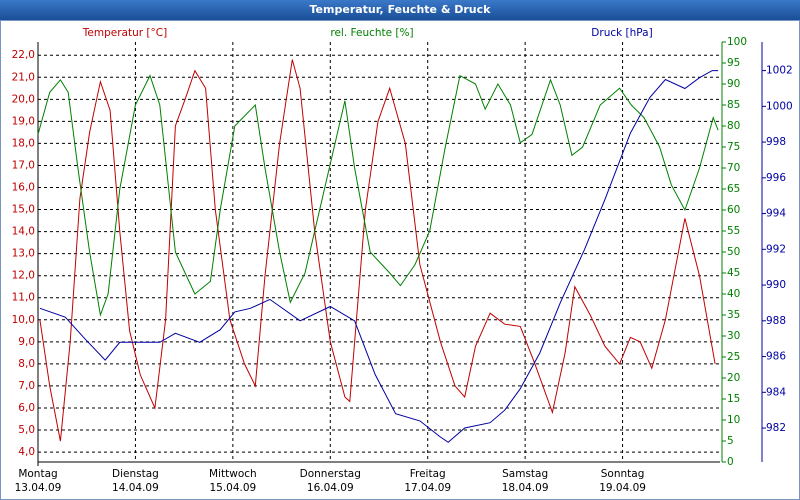 This screenshot has width=800, height=500. Describe the element at coordinates (776, 357) in the screenshot. I see `y3-tick-label: 986` at that location.